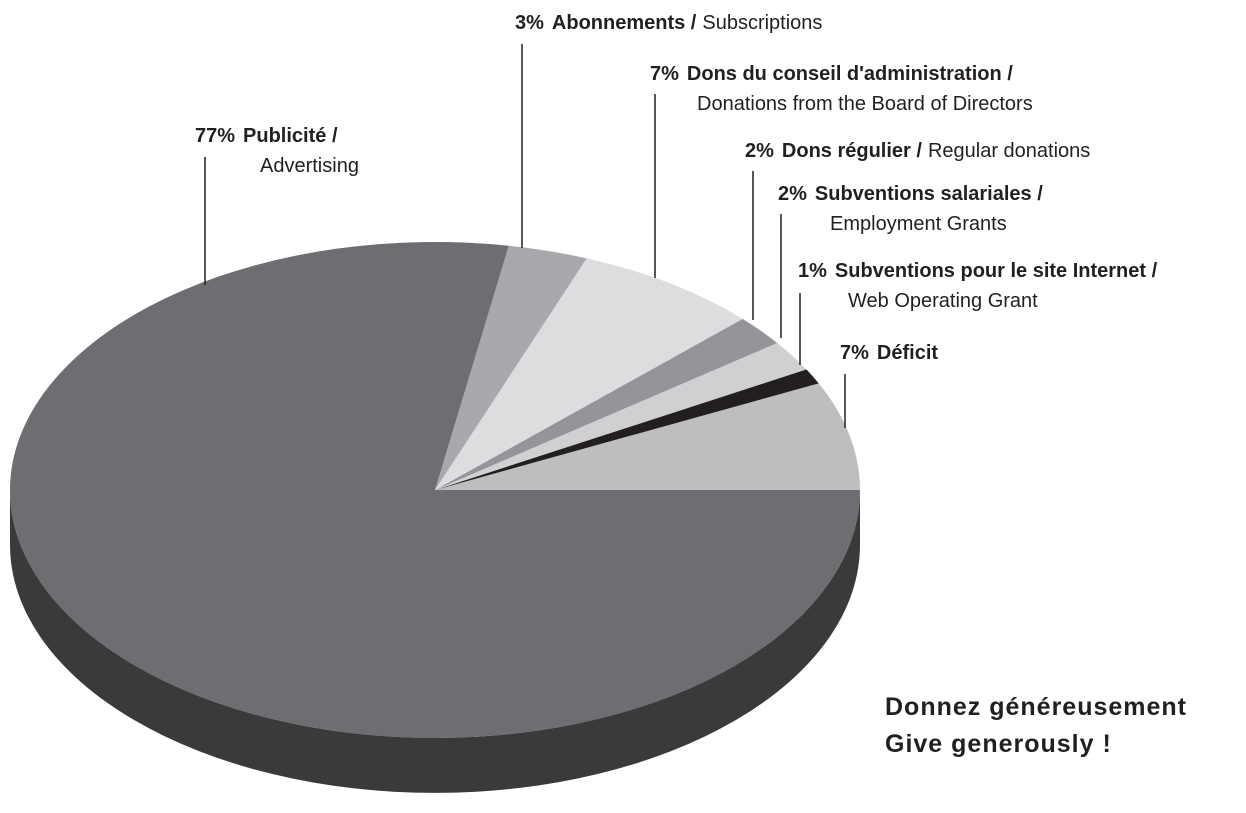 The width and height of the screenshot is (1246, 813). What do you see at coordinates (290, 136) in the screenshot?
I see `category-label: Publicité /` at bounding box center [290, 136].